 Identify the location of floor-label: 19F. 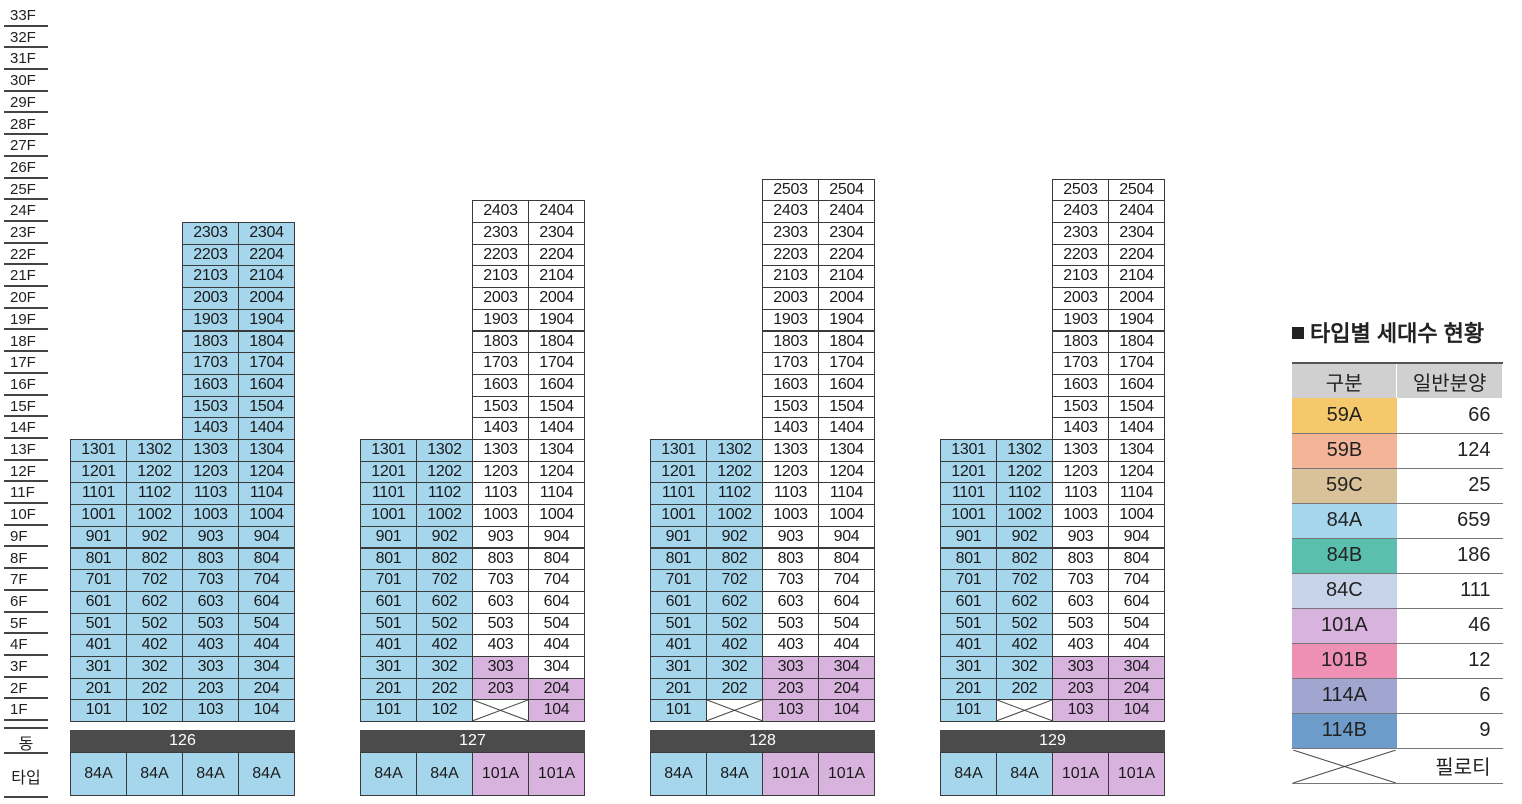
(26, 320).